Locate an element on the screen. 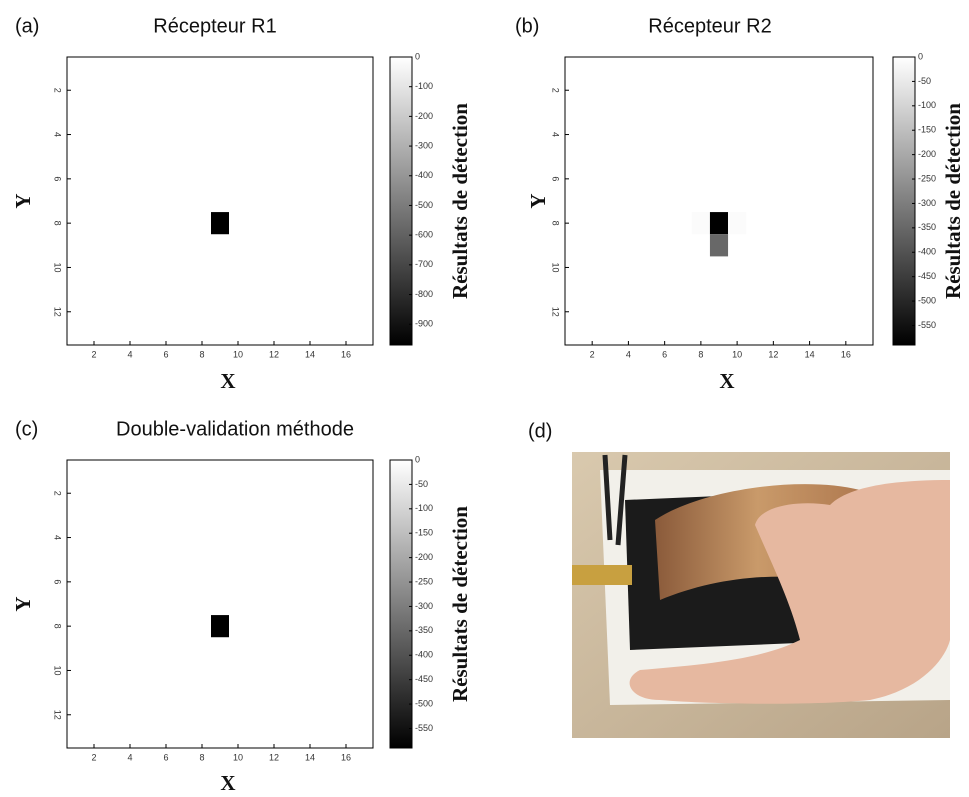  photo-cable is located at coordinates (615, 500).